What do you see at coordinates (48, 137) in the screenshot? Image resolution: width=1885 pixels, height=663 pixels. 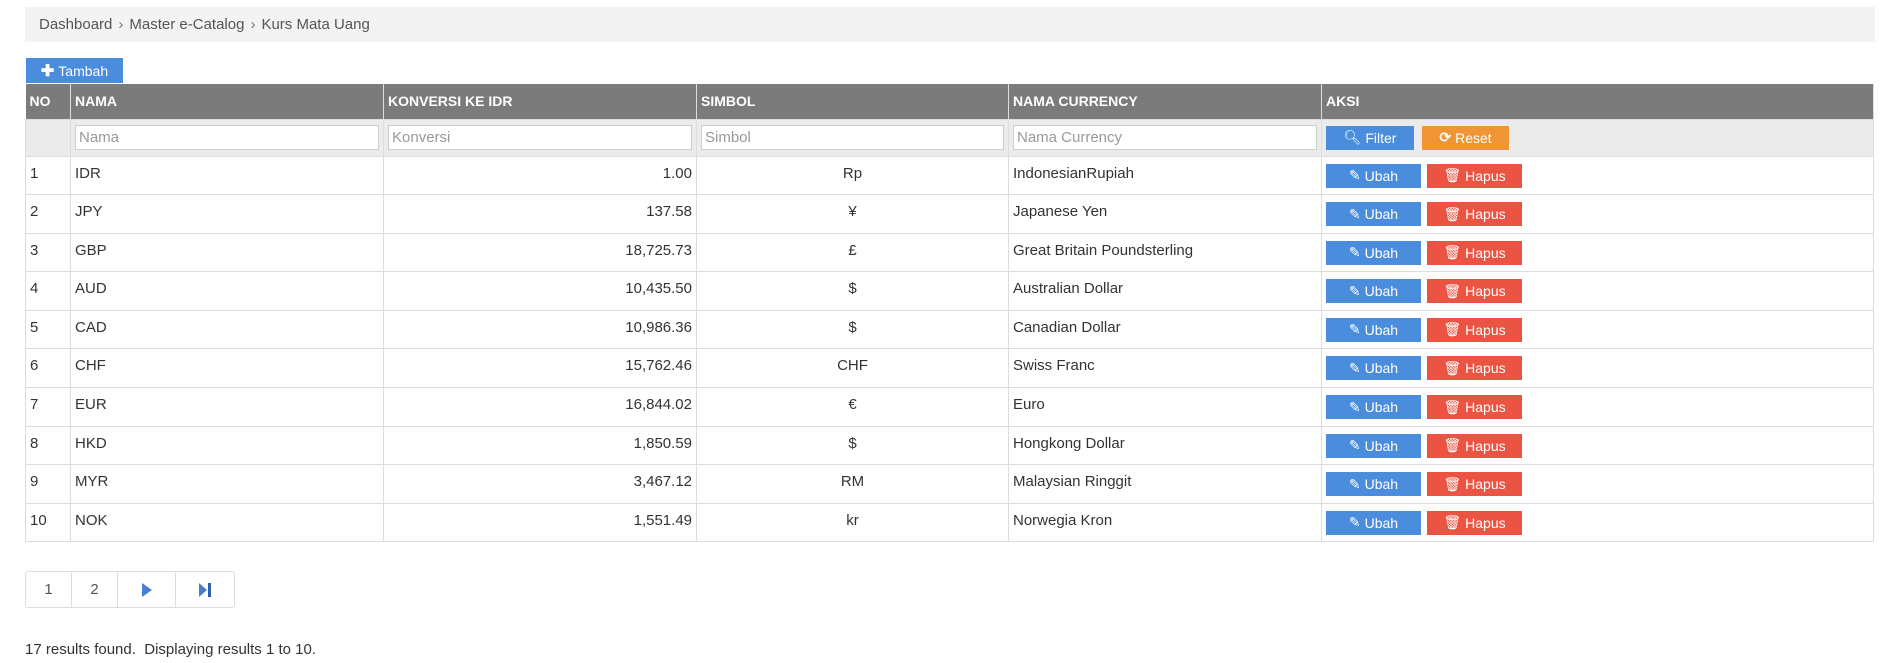 I see `filter-cell-empty` at bounding box center [48, 137].